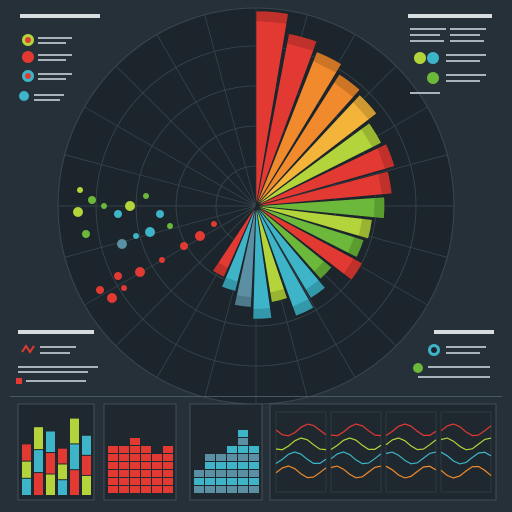 Image resolution: width=512 pixels, height=512 pixels. Describe the element at coordinates (59, 57) in the screenshot. I see `top-left-legend` at that location.